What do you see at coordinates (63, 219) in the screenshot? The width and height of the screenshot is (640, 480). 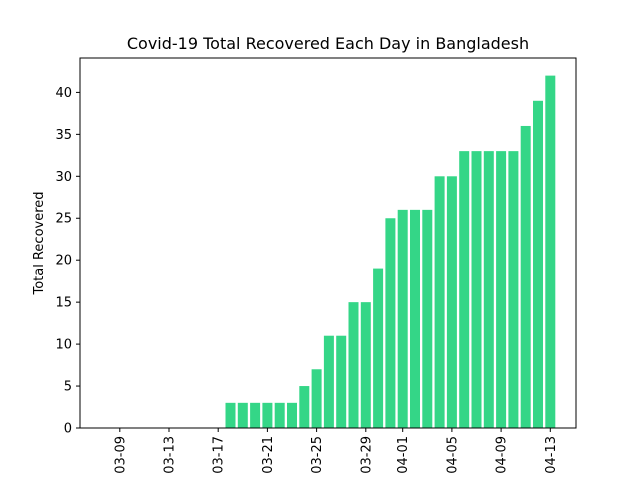 I see `y-tick-label: 25` at bounding box center [63, 219].